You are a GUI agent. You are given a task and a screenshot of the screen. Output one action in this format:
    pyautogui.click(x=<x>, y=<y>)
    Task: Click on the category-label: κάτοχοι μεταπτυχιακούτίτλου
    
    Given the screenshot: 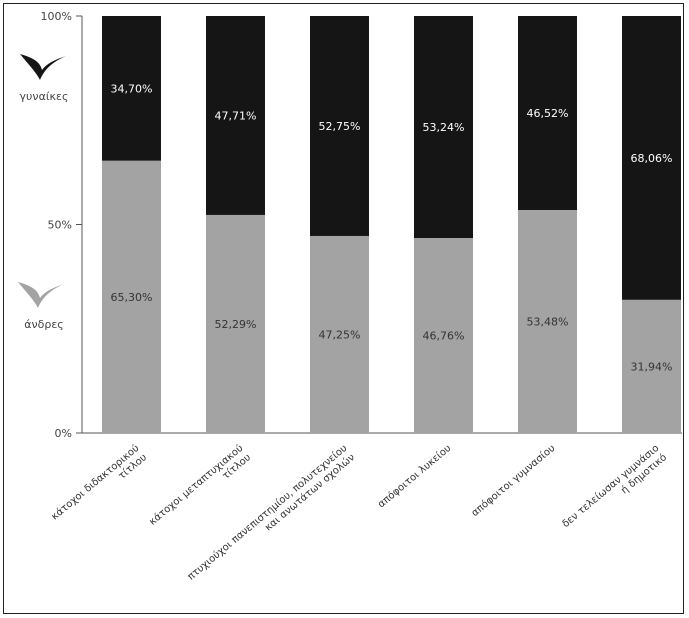 What is the action you would take?
    pyautogui.click(x=200, y=489)
    